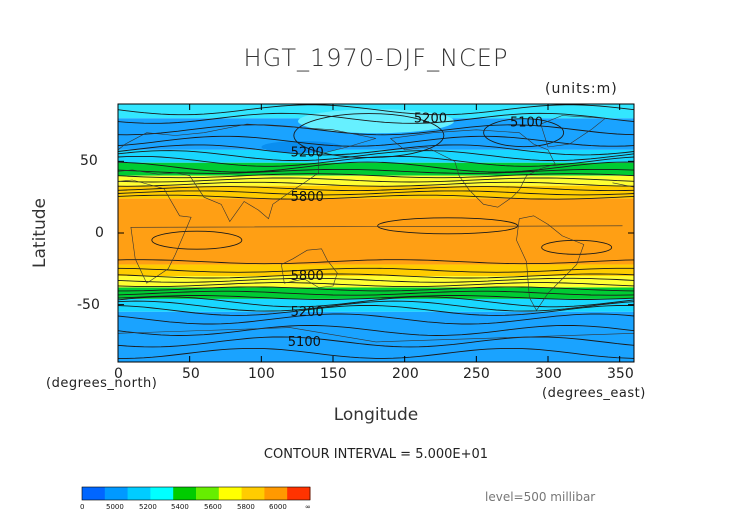  What do you see at coordinates (278, 507) in the screenshot?
I see `colorbar-tick-6000: 6000` at bounding box center [278, 507].